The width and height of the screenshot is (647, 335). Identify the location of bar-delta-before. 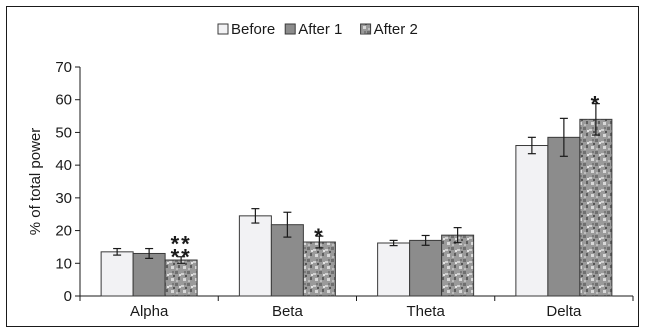
(532, 221).